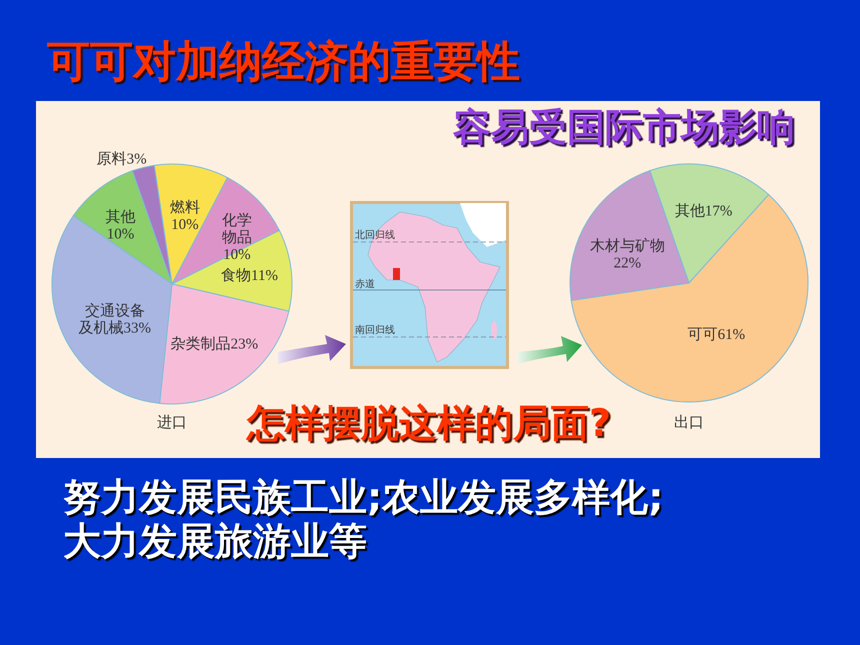 The image size is (860, 645). I want to click on slice-label: 其他, so click(120, 217).